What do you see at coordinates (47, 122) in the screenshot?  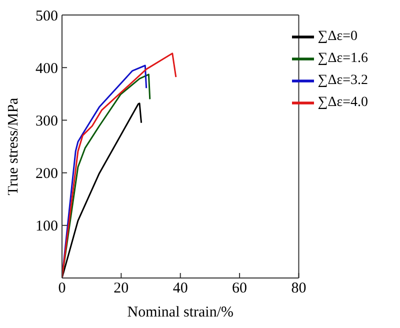 I see `y-tick-label: 300` at bounding box center [47, 122].